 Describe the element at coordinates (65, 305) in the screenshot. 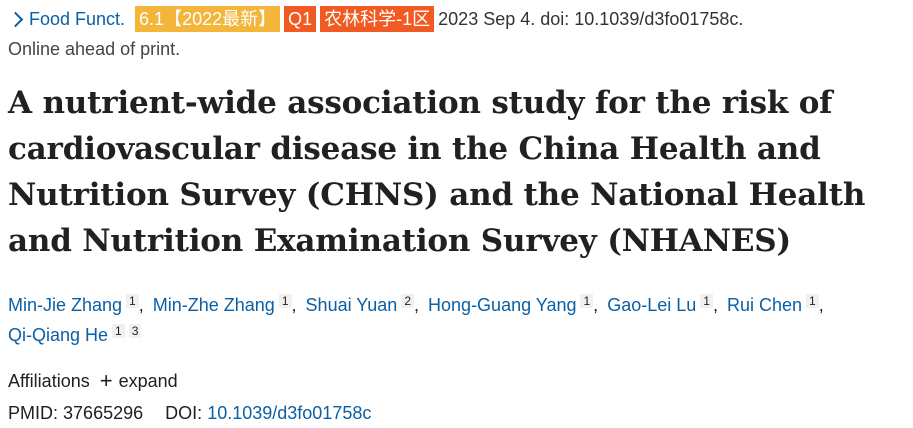

I see `author-link: Min-Jie Zhang` at that location.